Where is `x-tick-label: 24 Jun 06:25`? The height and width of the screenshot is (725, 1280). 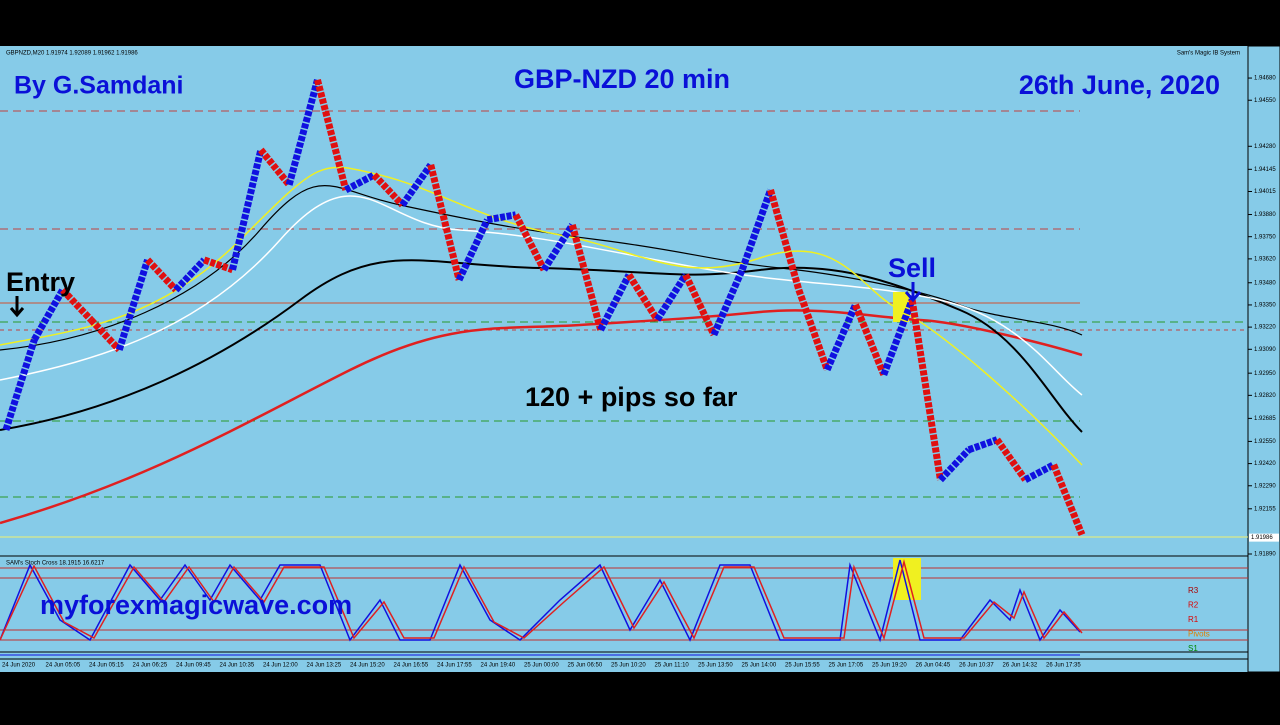 x-tick-label: 24 Jun 06:25 is located at coordinates (150, 666).